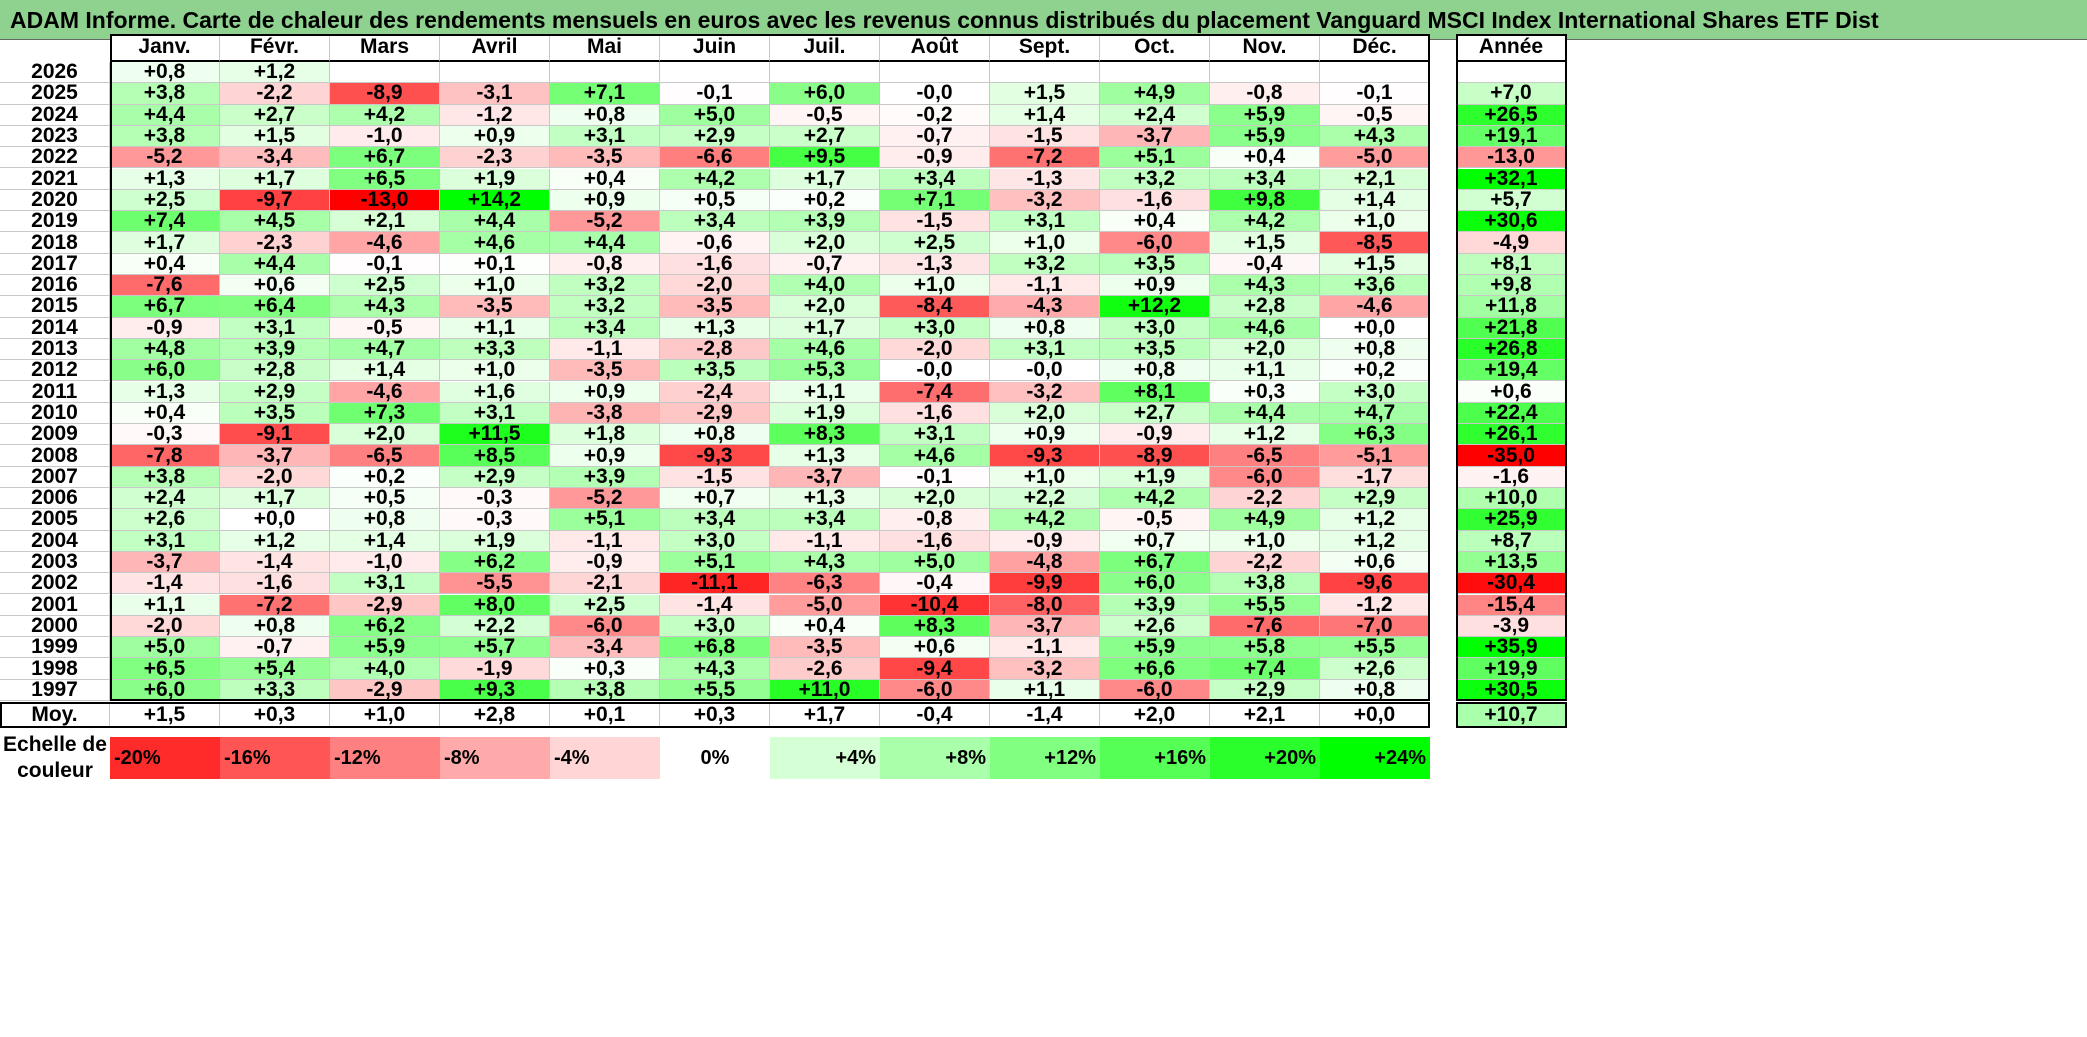  I want to click on heatmap-cell: -2,2, so click(275, 93).